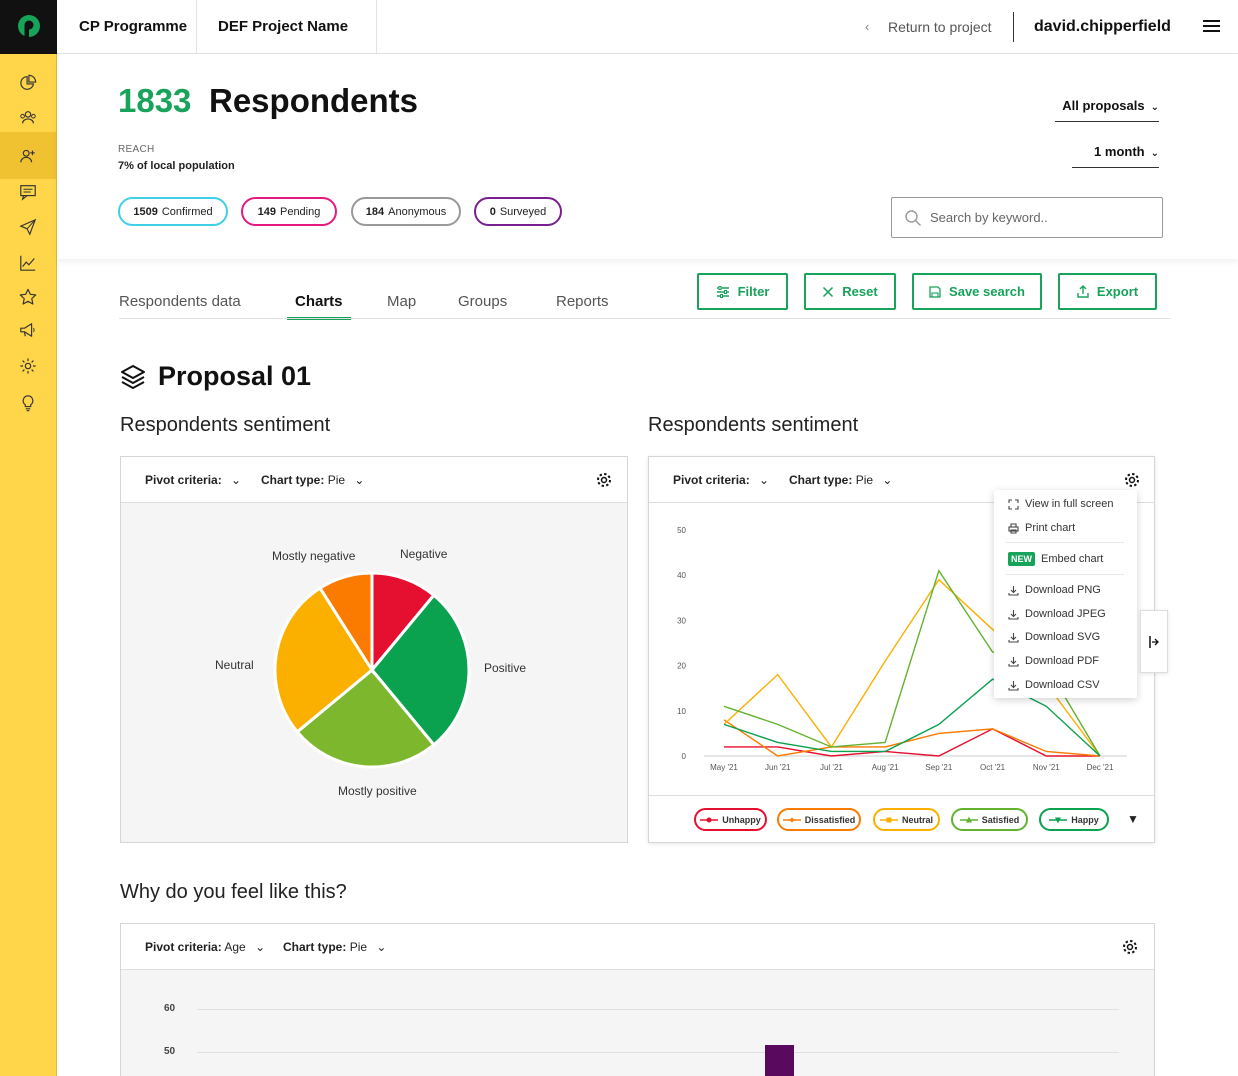  Describe the element at coordinates (402, 301) in the screenshot. I see `tab-map: Map` at that location.